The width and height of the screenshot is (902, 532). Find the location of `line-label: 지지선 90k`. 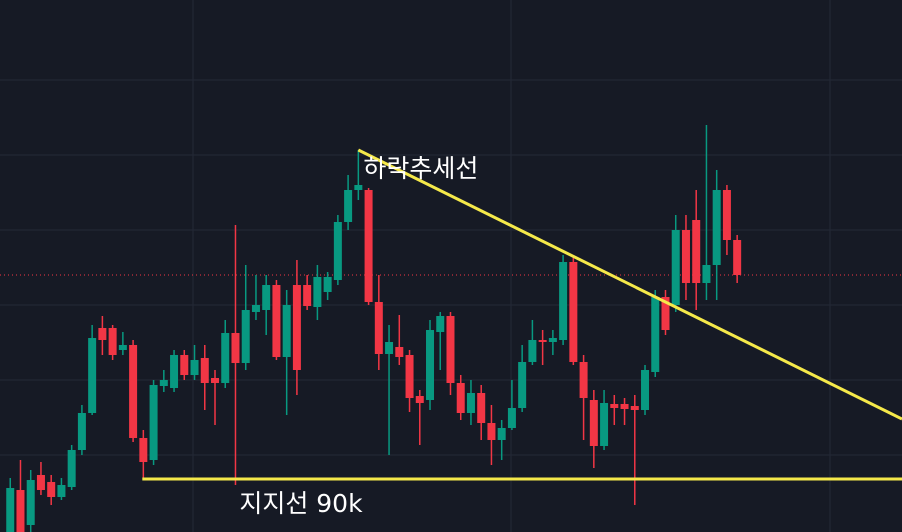

line-label: 지지선 90k is located at coordinates (301, 503).